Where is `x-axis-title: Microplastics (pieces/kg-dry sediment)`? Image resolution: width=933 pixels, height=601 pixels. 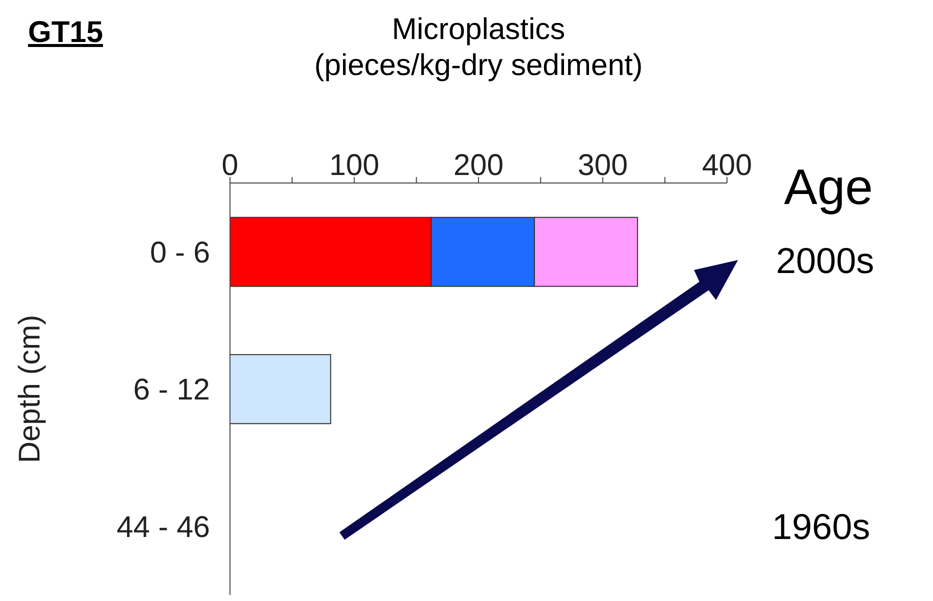 x-axis-title: Microplastics (pieces/kg-dry sediment) is located at coordinates (478, 48).